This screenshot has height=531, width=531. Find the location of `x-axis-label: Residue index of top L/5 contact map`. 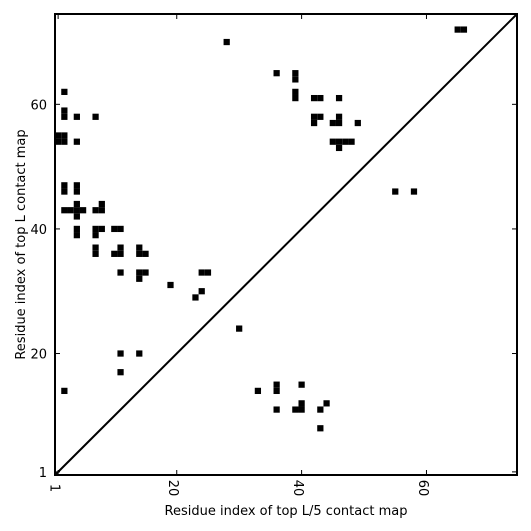

x-axis-label: Residue index of top L/5 contact map is located at coordinates (286, 511).